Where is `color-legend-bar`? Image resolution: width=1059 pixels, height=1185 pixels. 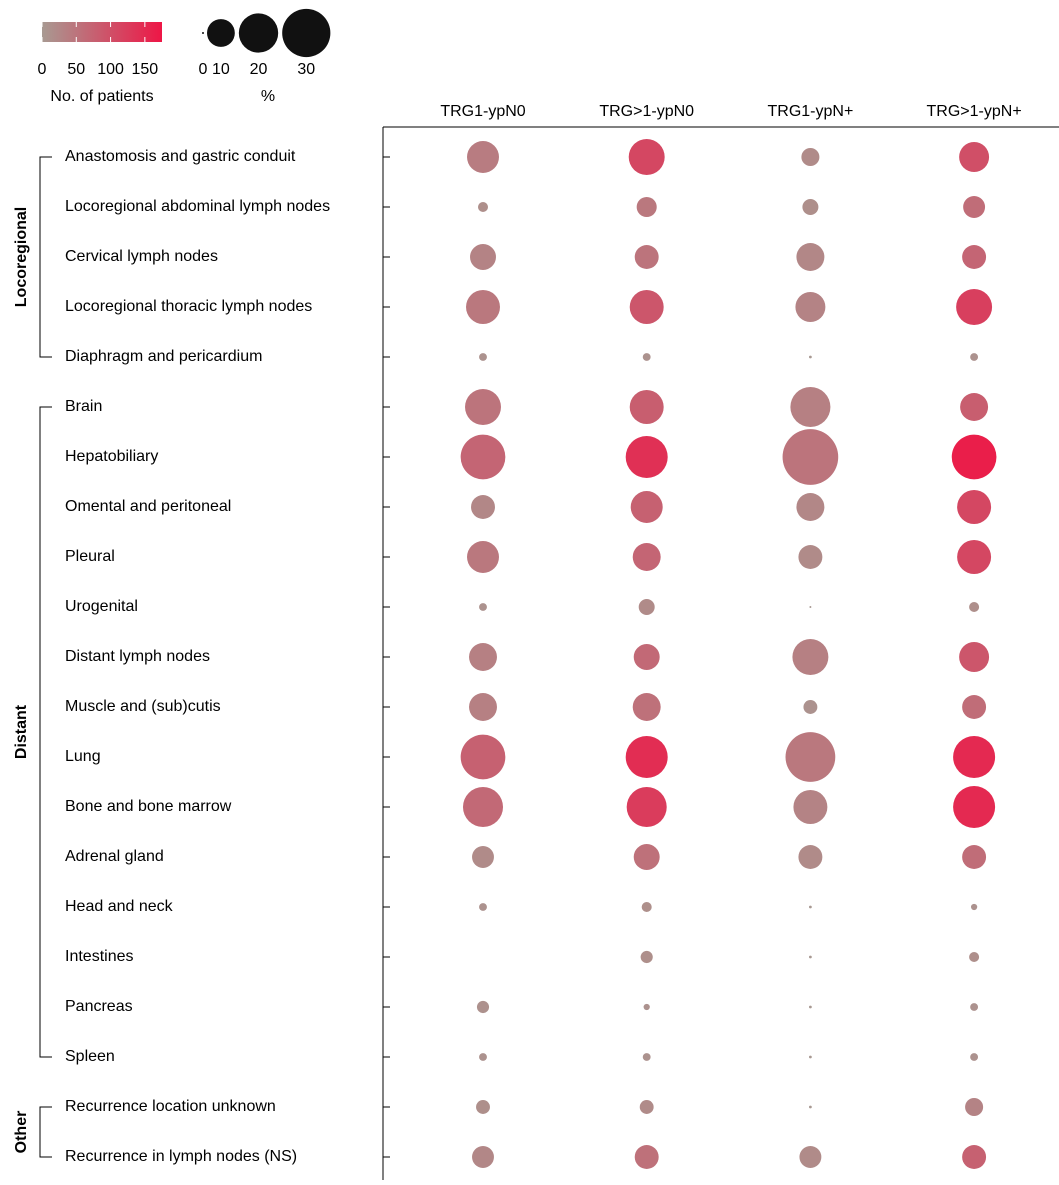 color-legend-bar is located at coordinates (102, 32).